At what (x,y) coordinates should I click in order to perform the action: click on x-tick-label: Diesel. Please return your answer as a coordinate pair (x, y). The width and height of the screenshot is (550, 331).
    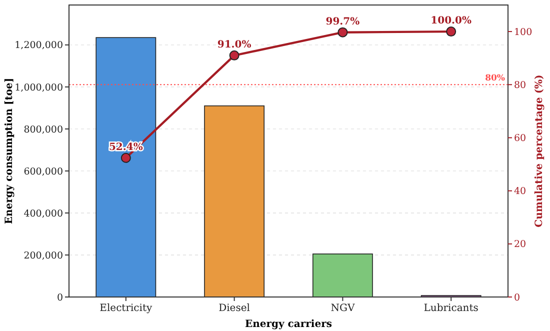
    Looking at the image, I should click on (234, 308).